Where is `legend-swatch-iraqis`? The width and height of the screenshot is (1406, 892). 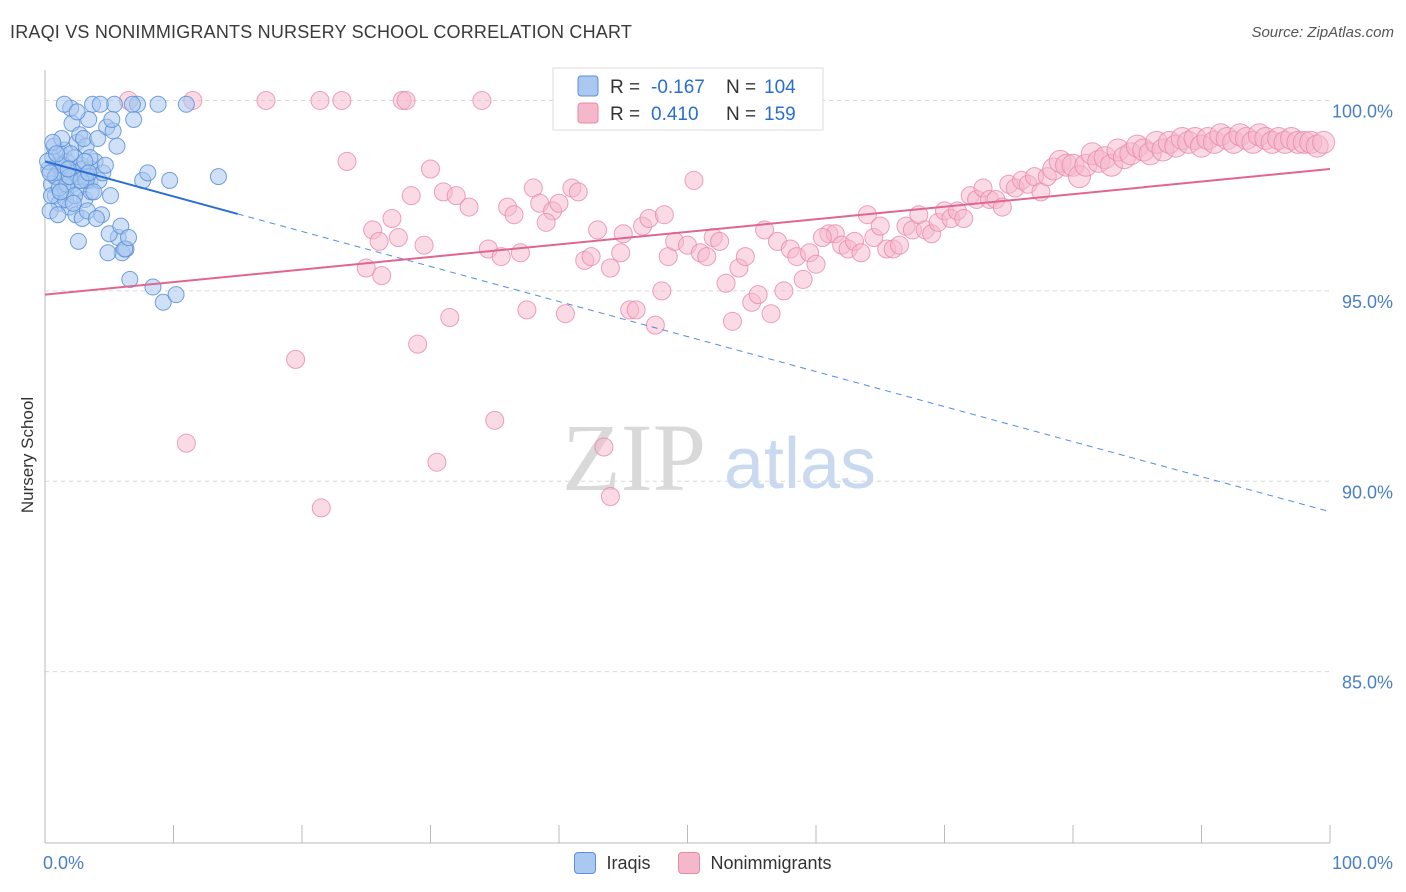
legend-swatch-iraqis is located at coordinates (585, 863).